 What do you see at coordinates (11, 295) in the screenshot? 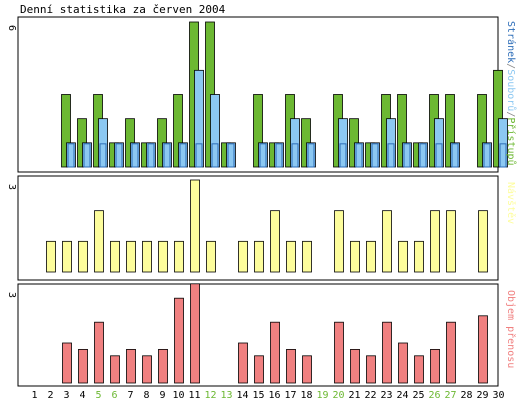
I see `y-tick-prenosy: 3` at bounding box center [11, 295].